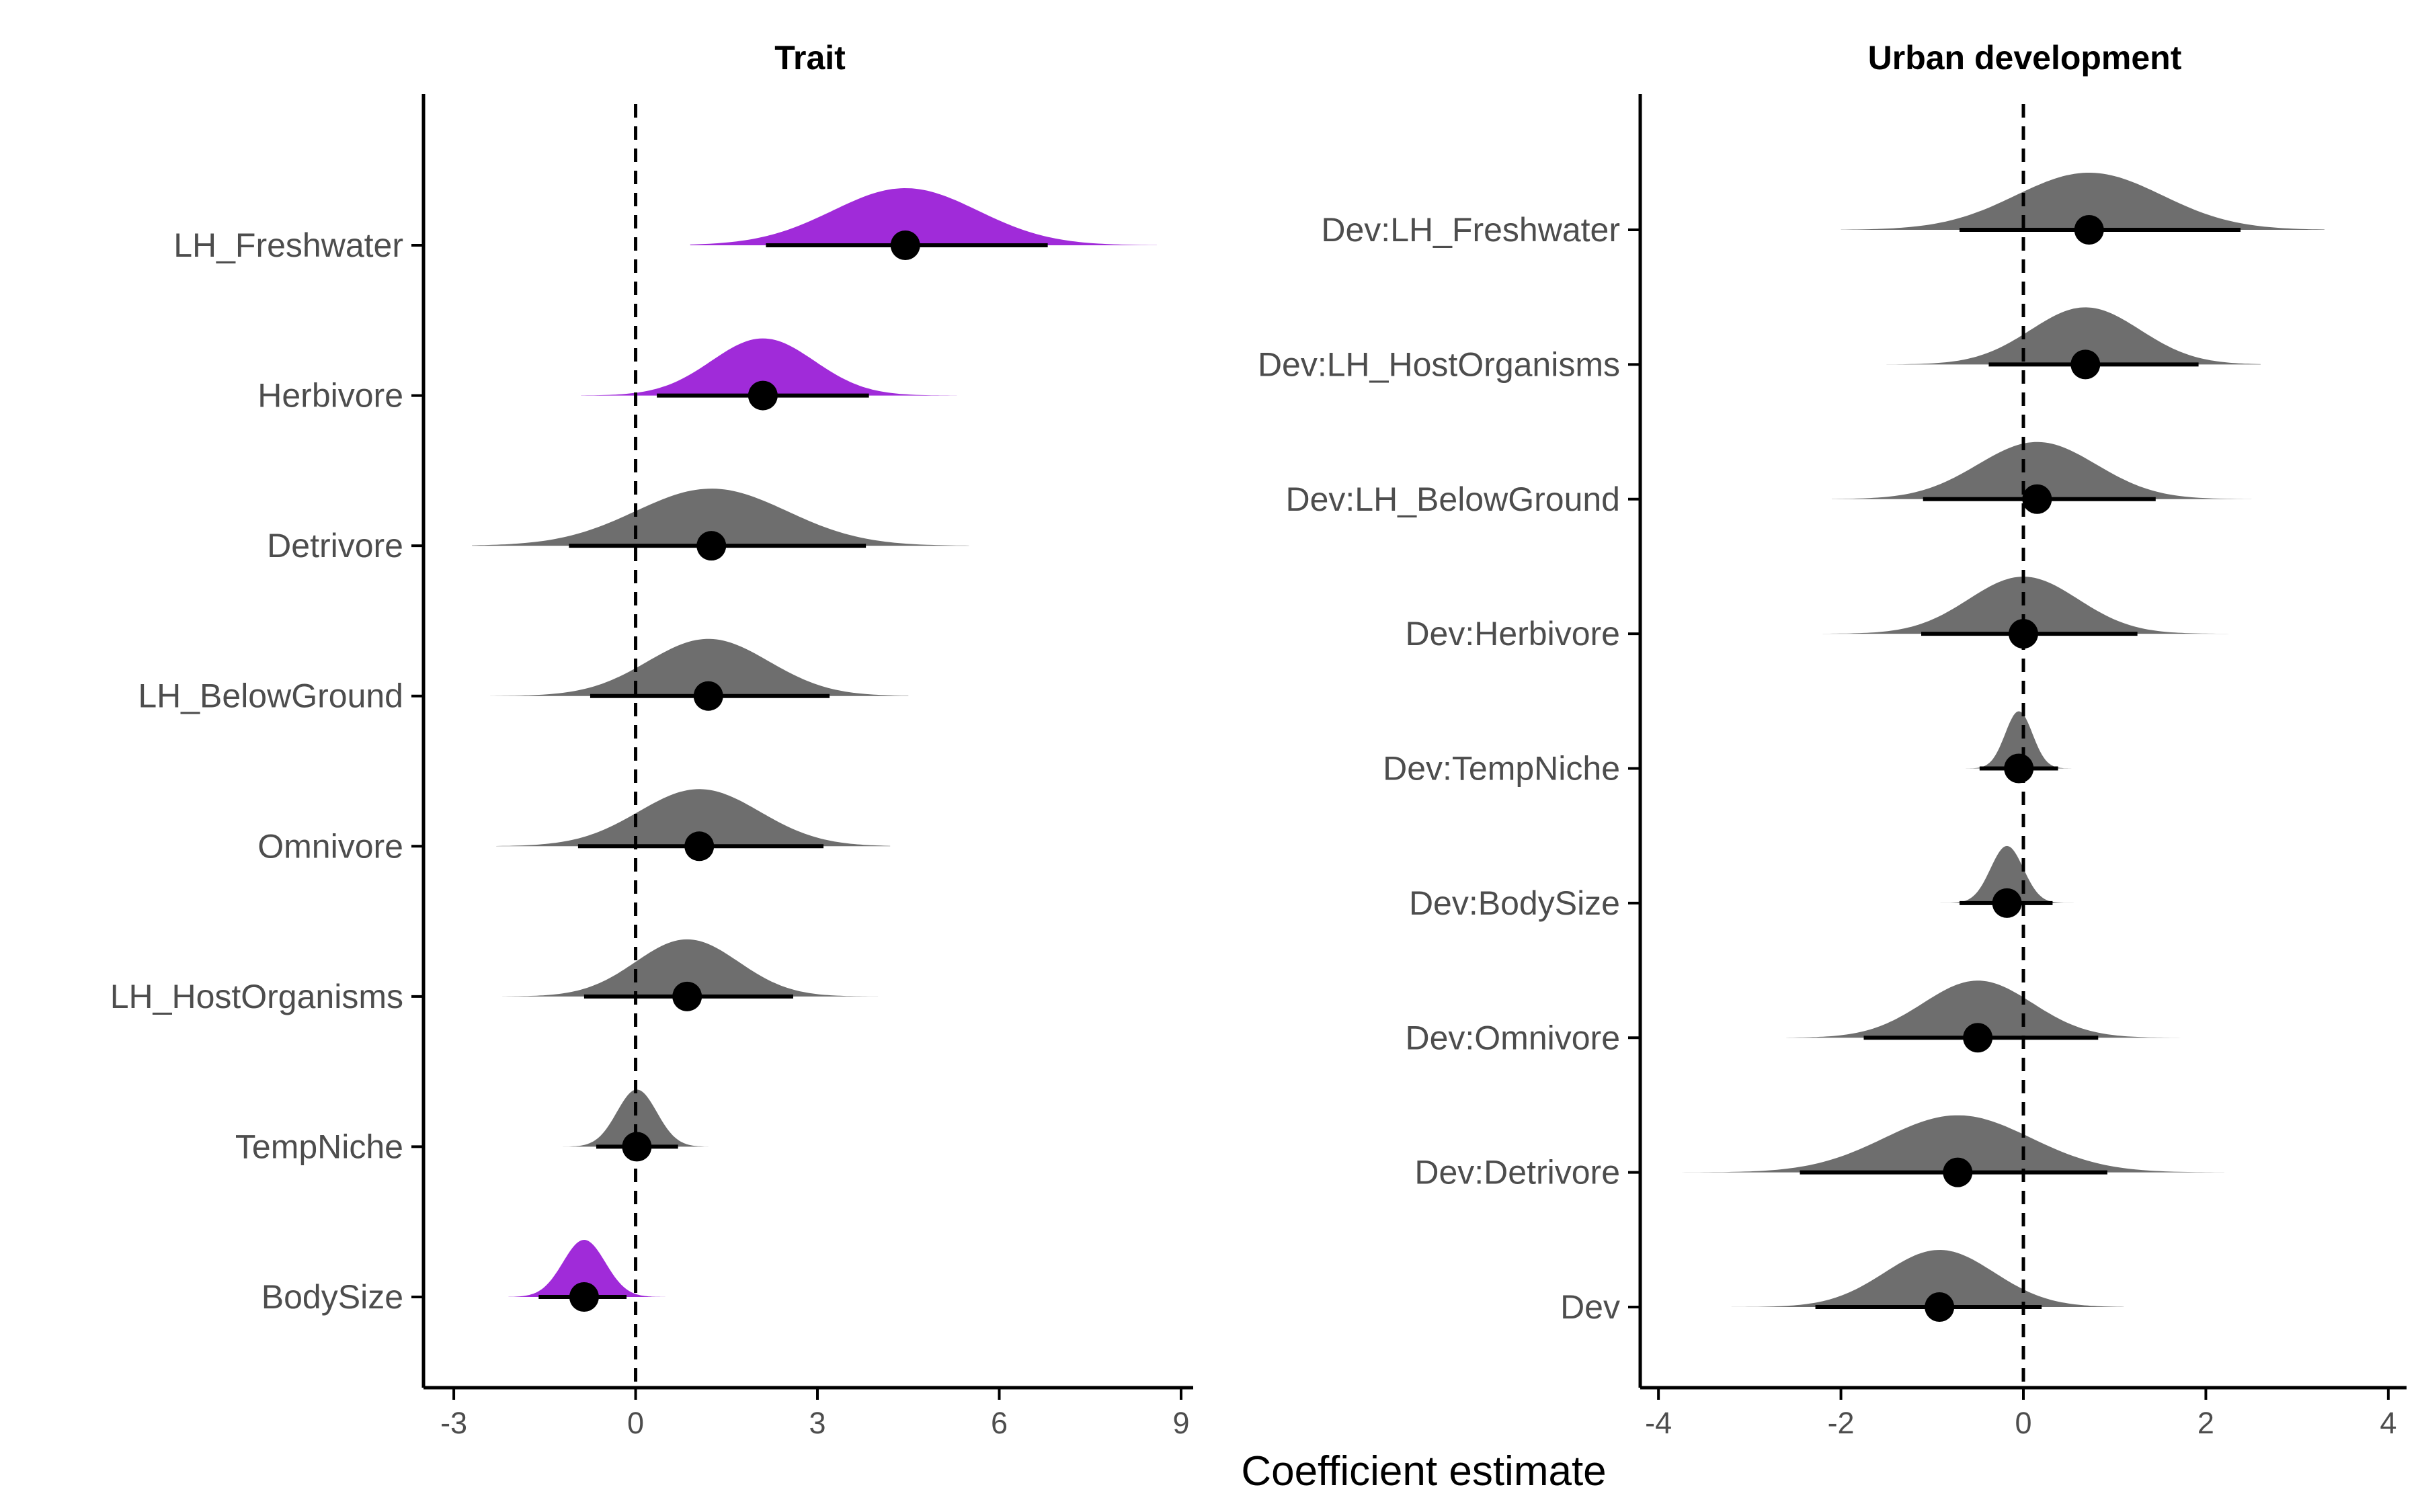  I want to click on row-herbivore: Herbivore, so click(607, 376).